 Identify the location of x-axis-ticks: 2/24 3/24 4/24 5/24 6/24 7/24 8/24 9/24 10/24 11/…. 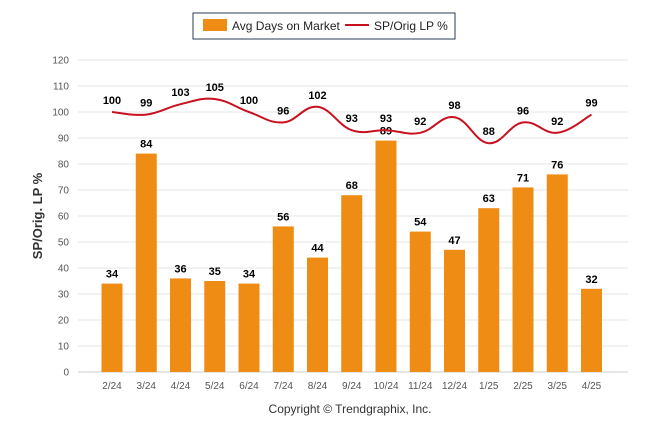
(351, 386).